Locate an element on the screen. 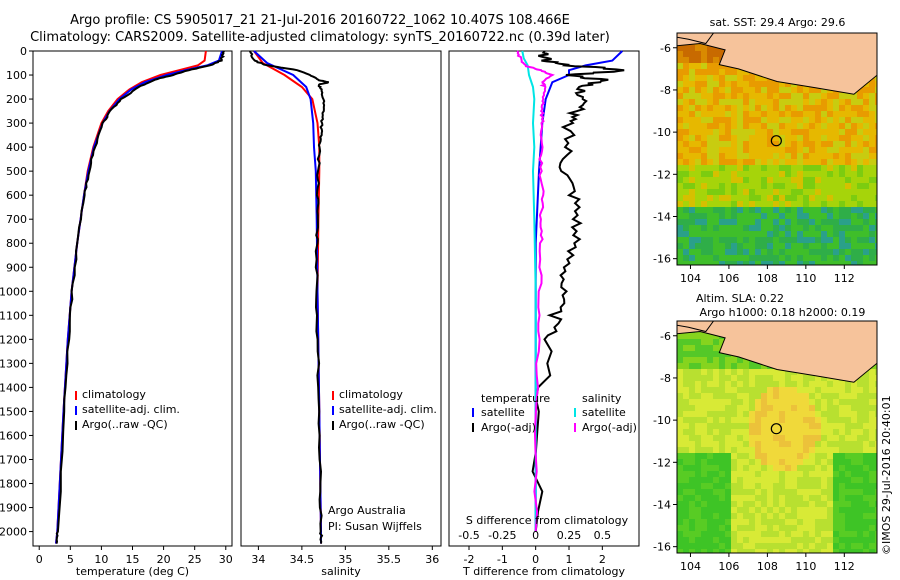  legend-title-temperature: temperature is located at coordinates (515, 398).